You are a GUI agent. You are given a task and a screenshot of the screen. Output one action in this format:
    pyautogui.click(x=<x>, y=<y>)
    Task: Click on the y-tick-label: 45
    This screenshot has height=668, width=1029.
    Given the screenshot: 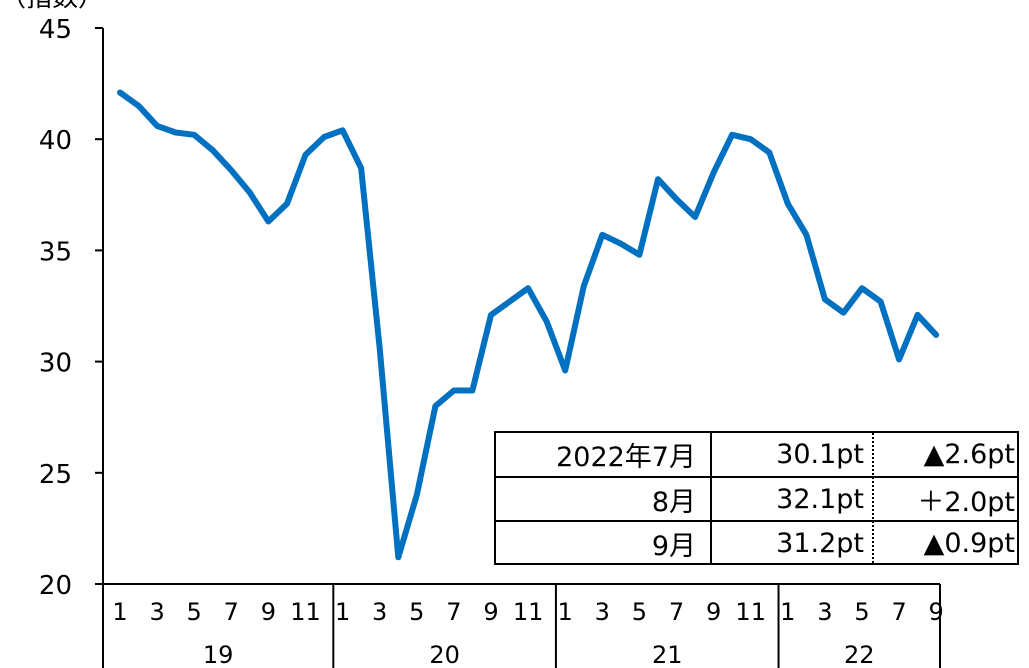 What is the action you would take?
    pyautogui.click(x=55, y=30)
    